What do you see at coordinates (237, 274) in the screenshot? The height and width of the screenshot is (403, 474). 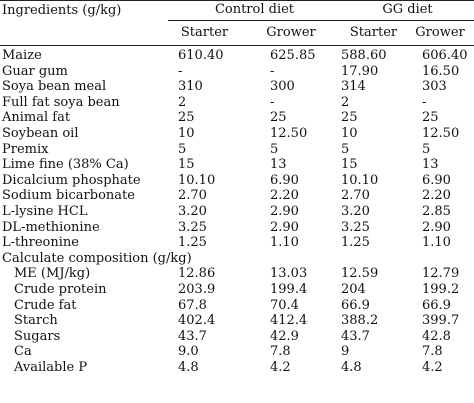 I see `table-row: ME (MJ/kg) 12.86 13.03 12.59 12.79` at bounding box center [237, 274].